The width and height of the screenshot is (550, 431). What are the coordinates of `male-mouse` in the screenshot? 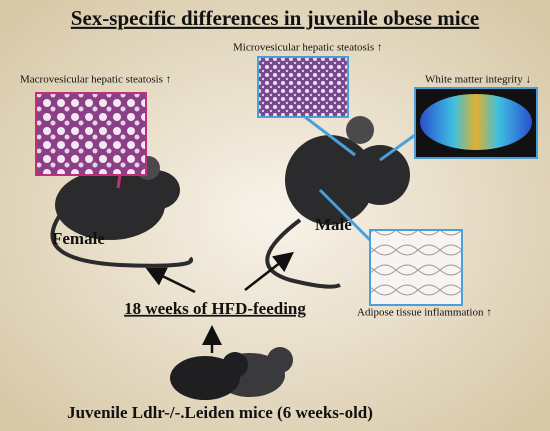 It's located at (337, 202).